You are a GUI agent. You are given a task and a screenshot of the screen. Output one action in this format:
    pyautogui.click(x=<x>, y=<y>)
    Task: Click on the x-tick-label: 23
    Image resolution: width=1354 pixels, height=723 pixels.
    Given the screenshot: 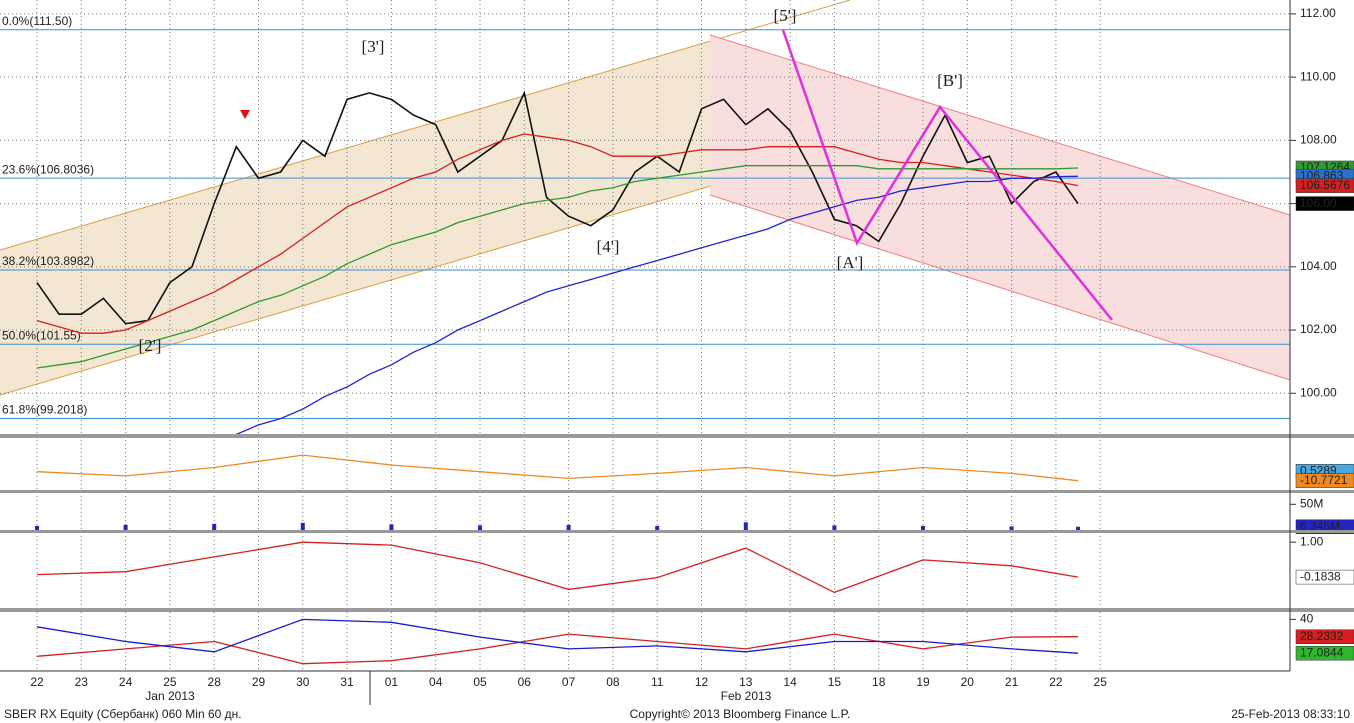 What is the action you would take?
    pyautogui.click(x=82, y=682)
    